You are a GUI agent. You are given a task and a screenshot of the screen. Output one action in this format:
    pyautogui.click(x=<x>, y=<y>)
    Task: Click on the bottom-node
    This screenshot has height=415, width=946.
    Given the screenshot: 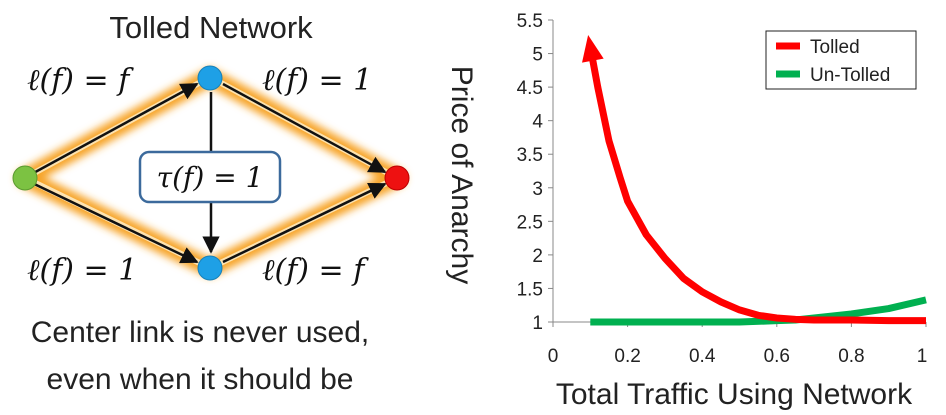 What is the action you would take?
    pyautogui.click(x=210, y=268)
    